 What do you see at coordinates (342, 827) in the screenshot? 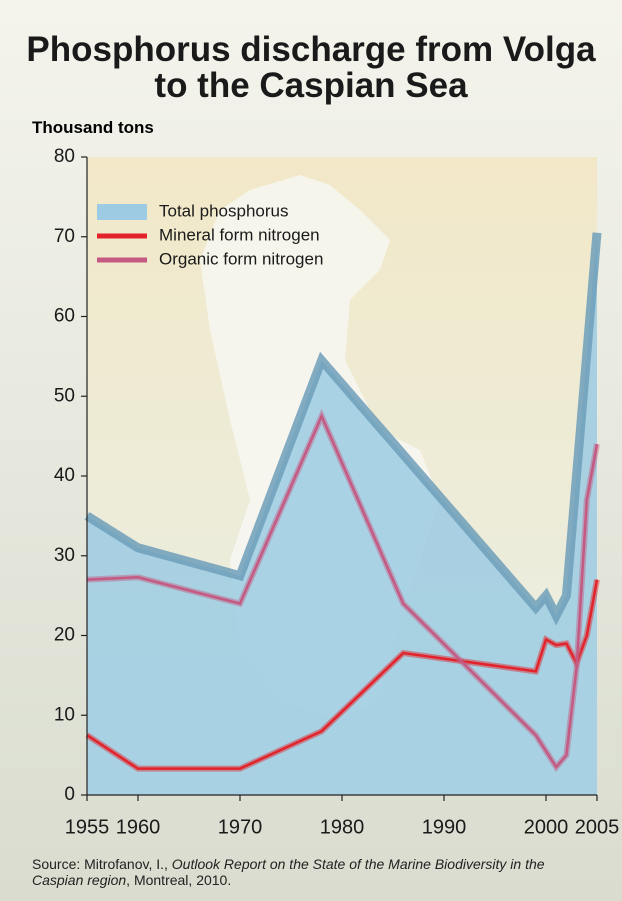
I see `x-tick-label: 1980` at bounding box center [342, 827].